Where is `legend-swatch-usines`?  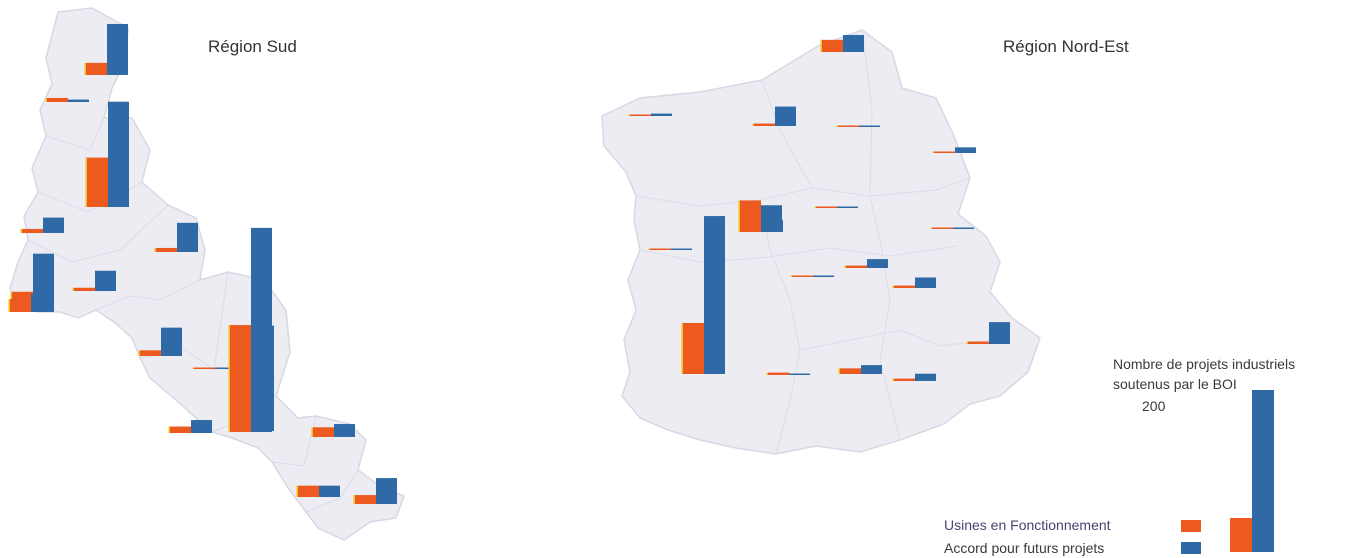
legend-swatch-usines is located at coordinates (1191, 526).